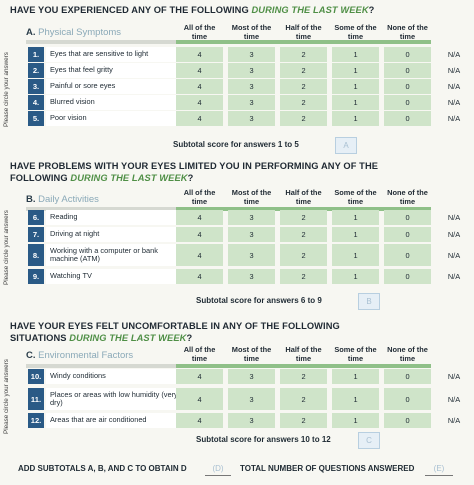  I want to click on section-letter: A., so click(31, 32).